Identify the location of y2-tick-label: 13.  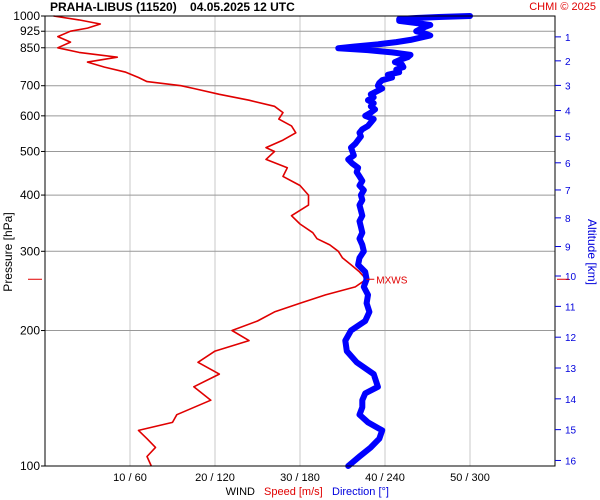
(571, 369).